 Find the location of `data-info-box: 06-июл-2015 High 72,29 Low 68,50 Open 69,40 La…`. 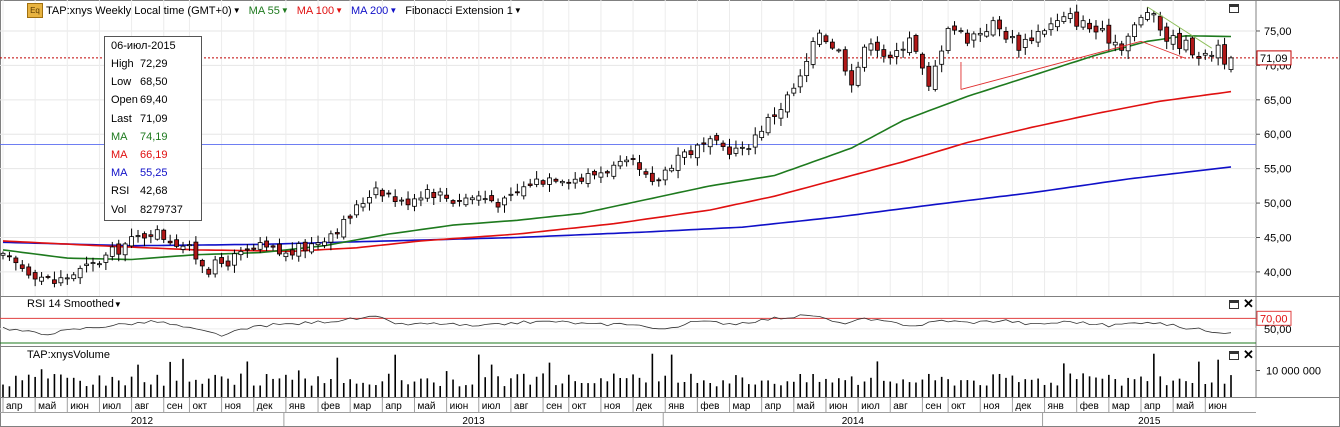

data-info-box: 06-июл-2015 High 72,29 Low 68,50 Open 69,40 La… is located at coordinates (153, 128).